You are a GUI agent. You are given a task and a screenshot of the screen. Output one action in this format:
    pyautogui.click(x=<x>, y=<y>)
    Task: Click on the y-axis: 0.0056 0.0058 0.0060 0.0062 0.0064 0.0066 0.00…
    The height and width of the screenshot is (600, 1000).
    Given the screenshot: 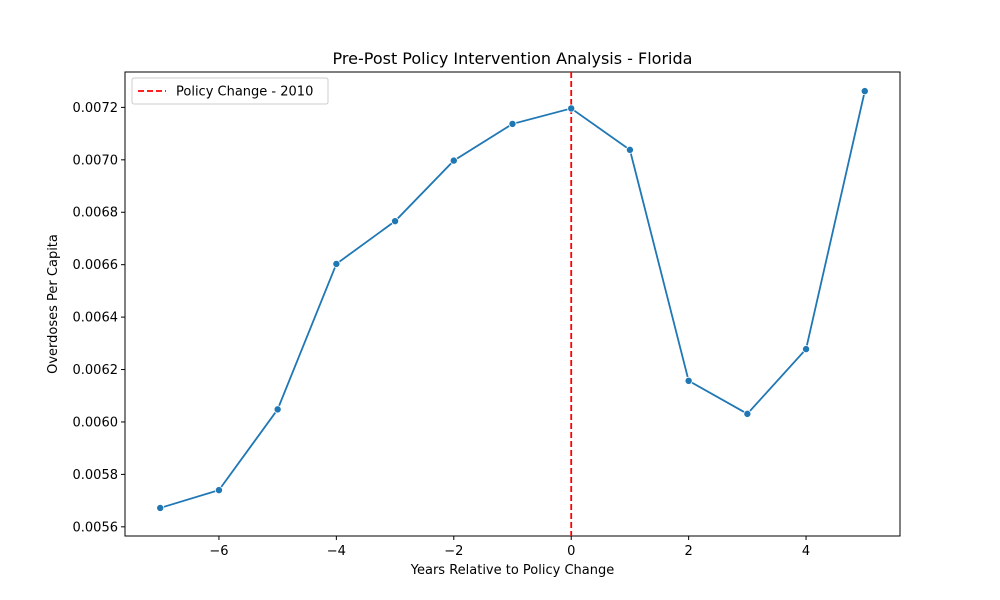 What is the action you would take?
    pyautogui.click(x=99, y=318)
    